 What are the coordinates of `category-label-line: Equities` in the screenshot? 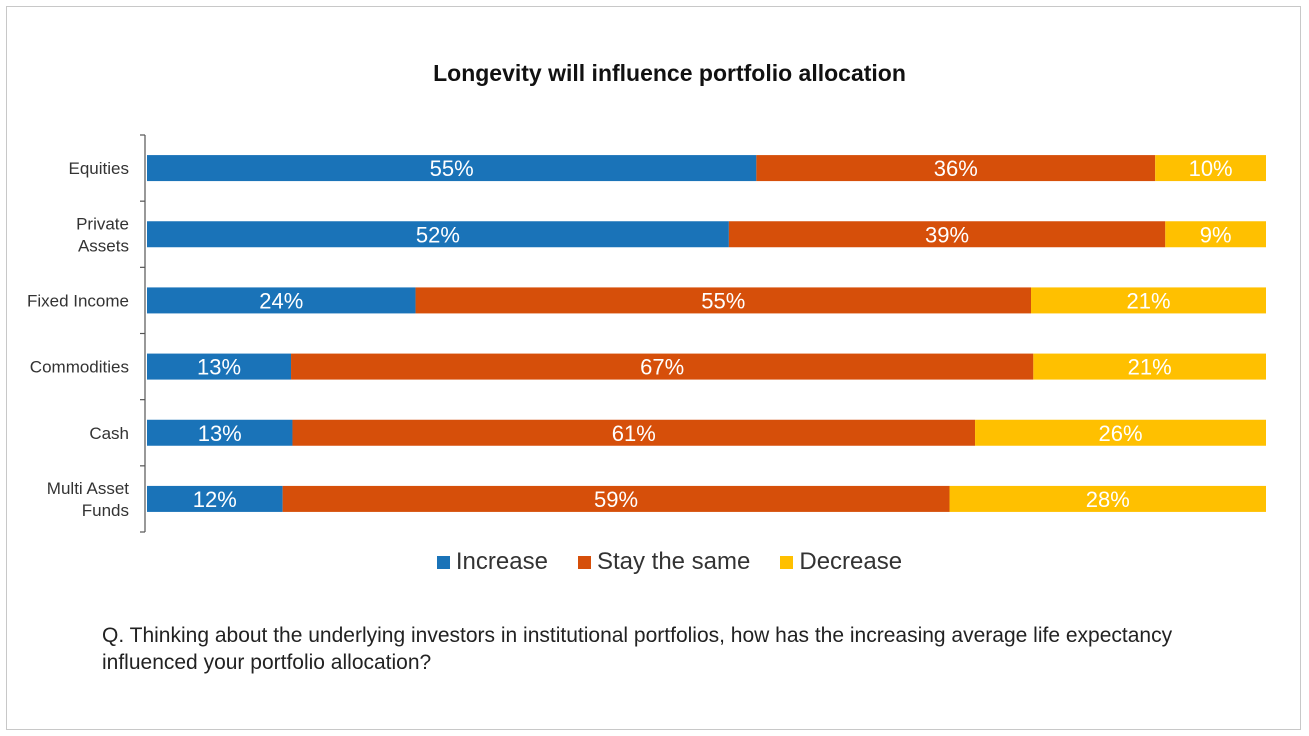 It's located at (99, 168).